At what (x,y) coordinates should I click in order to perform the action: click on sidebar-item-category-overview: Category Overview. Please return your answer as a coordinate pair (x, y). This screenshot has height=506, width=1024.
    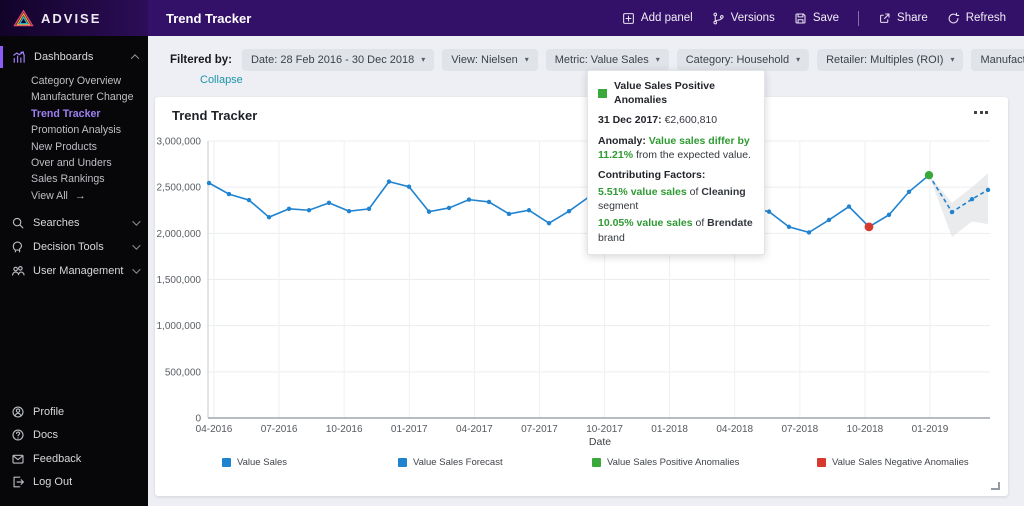
    Looking at the image, I should click on (76, 81).